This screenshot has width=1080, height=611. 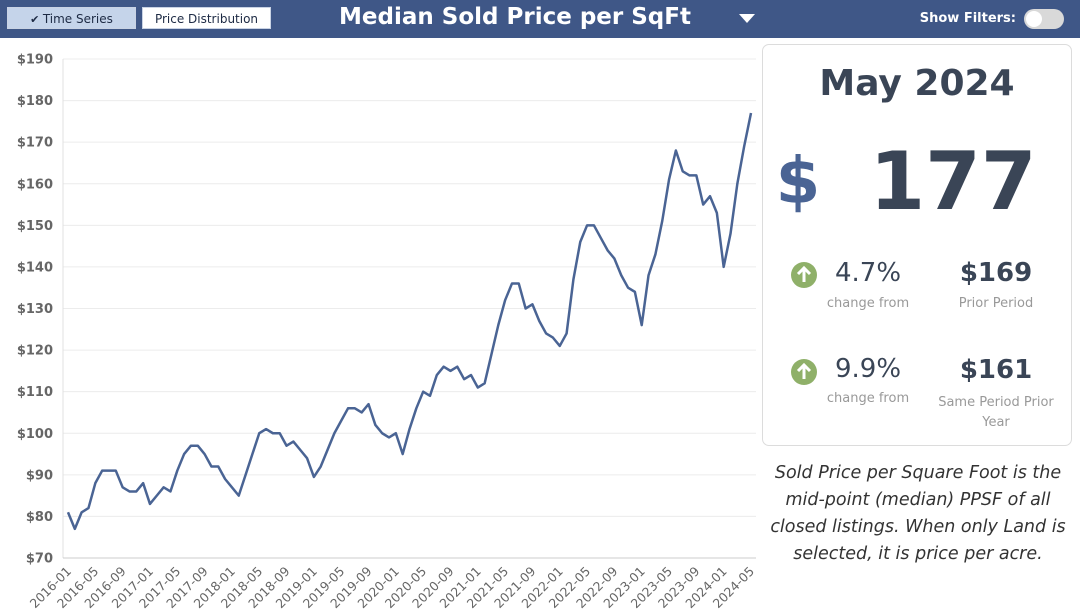 What do you see at coordinates (996, 370) in the screenshot?
I see `comparison-amount: $161` at bounding box center [996, 370].